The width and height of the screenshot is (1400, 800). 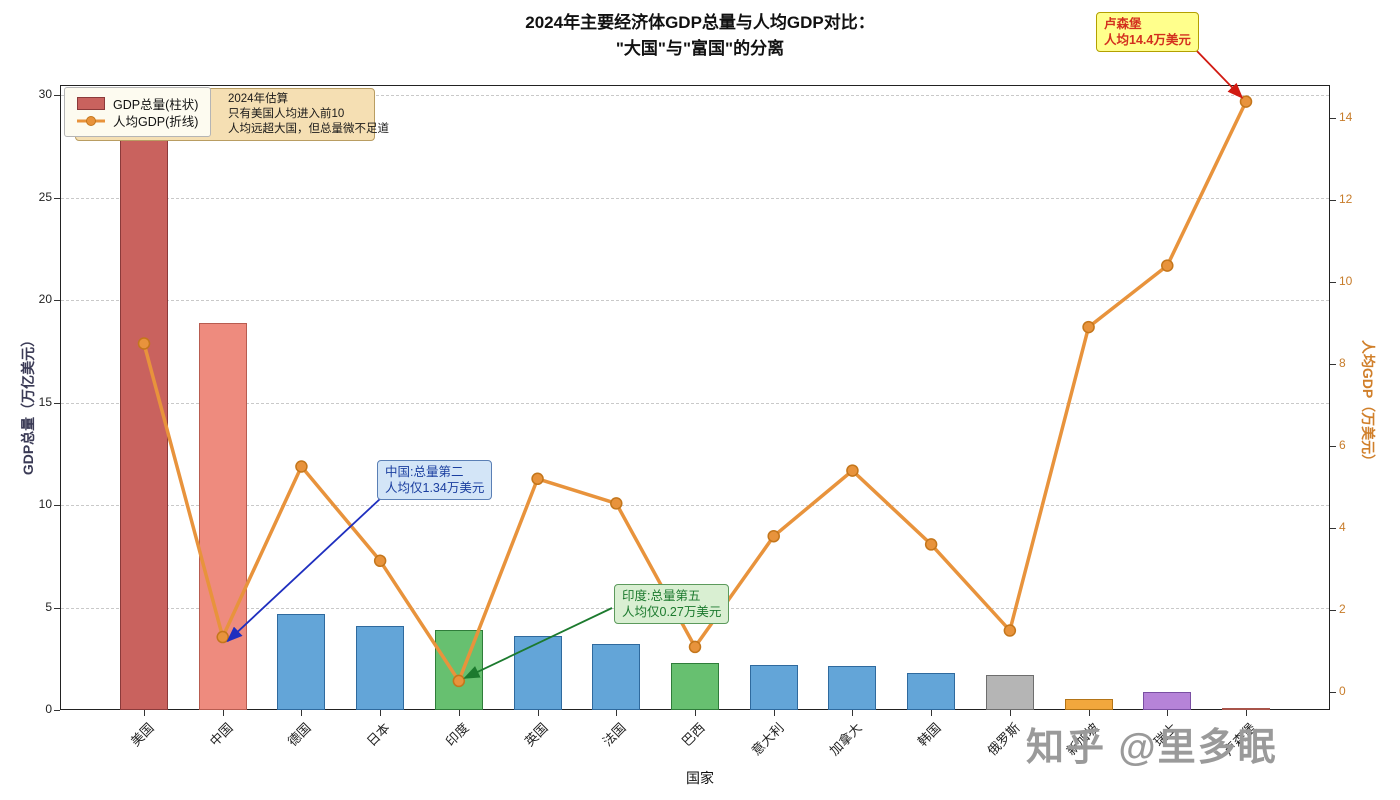 What do you see at coordinates (435, 488) in the screenshot?
I see `annotation-china-line2: 人均仅1.34万美元` at bounding box center [435, 488].